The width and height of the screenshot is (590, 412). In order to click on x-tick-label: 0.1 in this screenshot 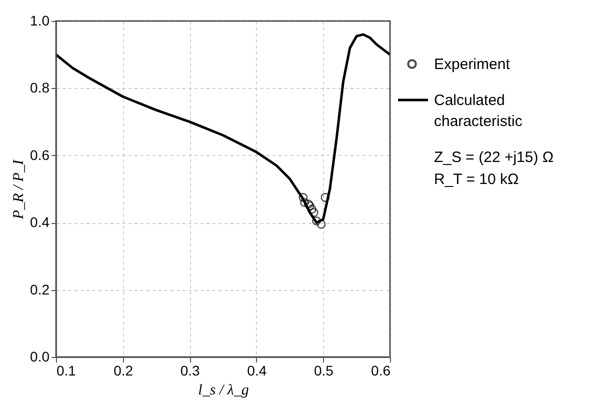, I will do `click(66, 370)`.